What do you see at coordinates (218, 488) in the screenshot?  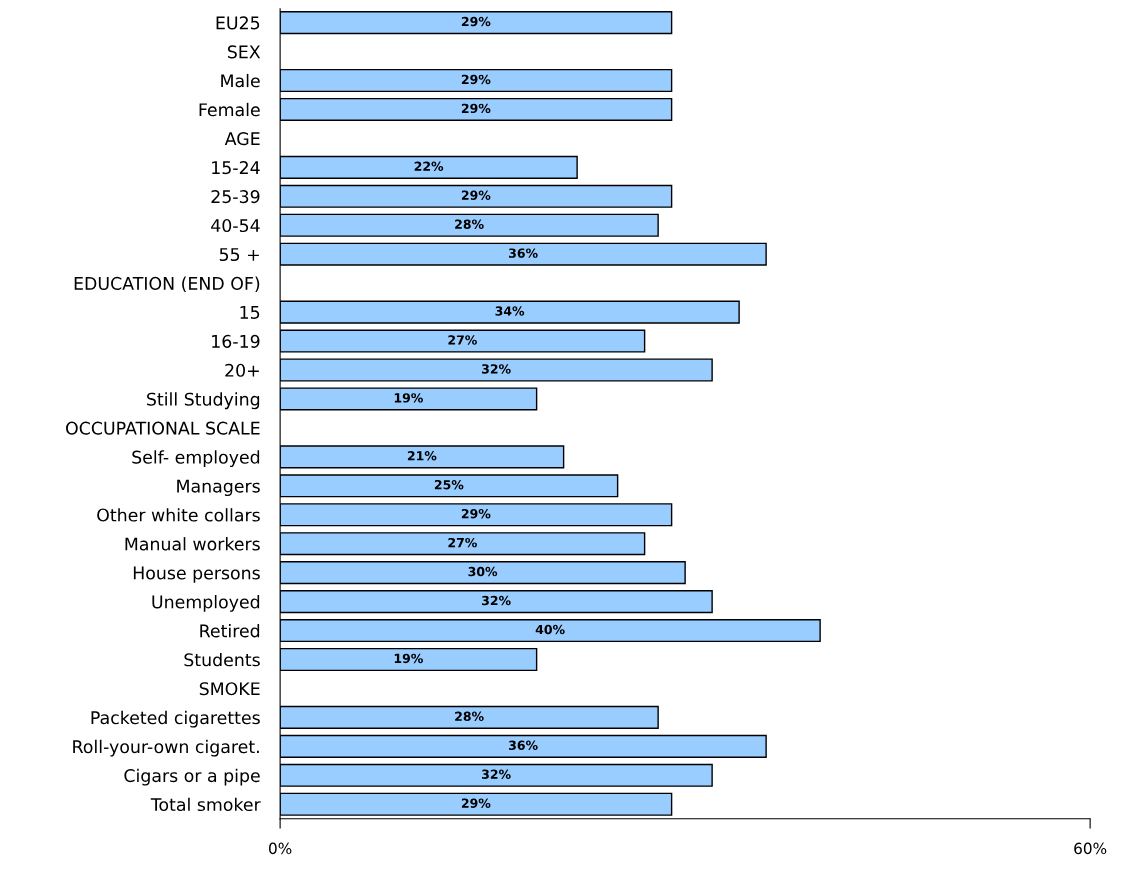 I see `y-tick-label: Managers` at bounding box center [218, 488].